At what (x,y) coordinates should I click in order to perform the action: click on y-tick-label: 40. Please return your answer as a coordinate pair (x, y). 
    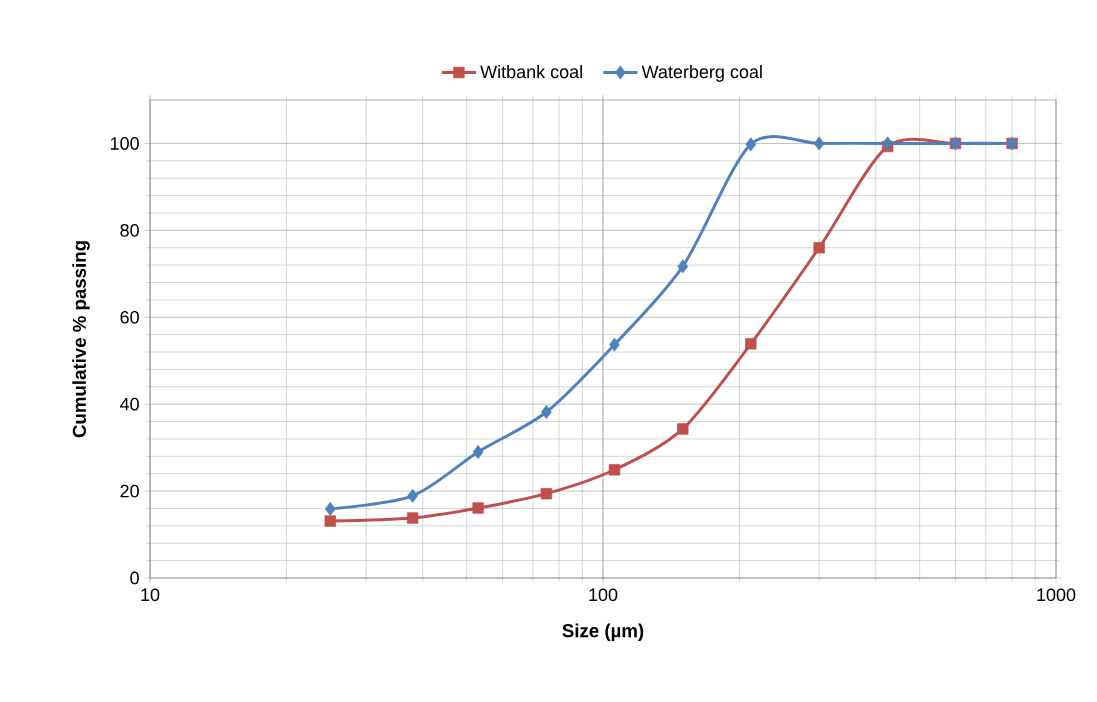
    Looking at the image, I should click on (129, 404).